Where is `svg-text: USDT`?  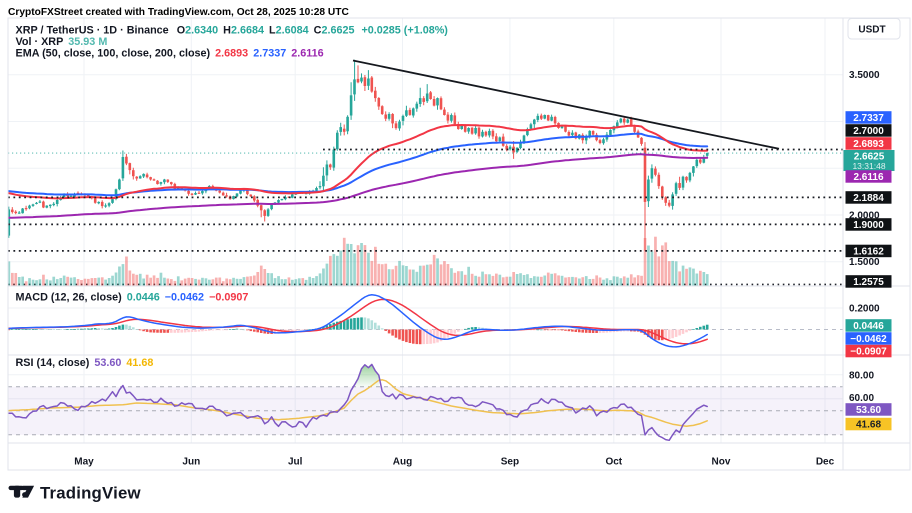
svg-text: USDT is located at coordinates (871, 30).